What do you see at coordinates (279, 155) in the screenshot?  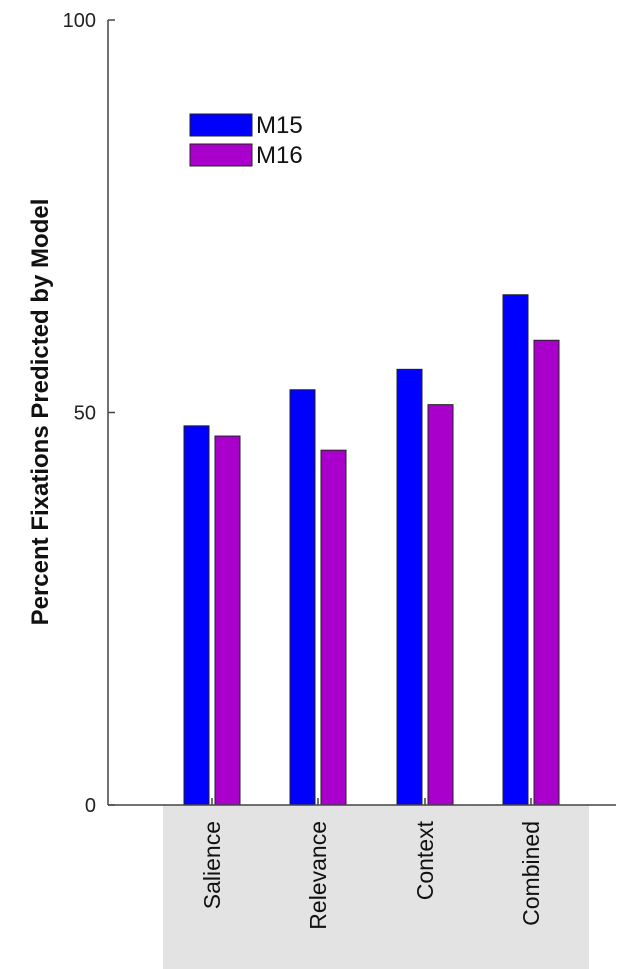 I see `legend-label-m16: M16` at bounding box center [279, 155].